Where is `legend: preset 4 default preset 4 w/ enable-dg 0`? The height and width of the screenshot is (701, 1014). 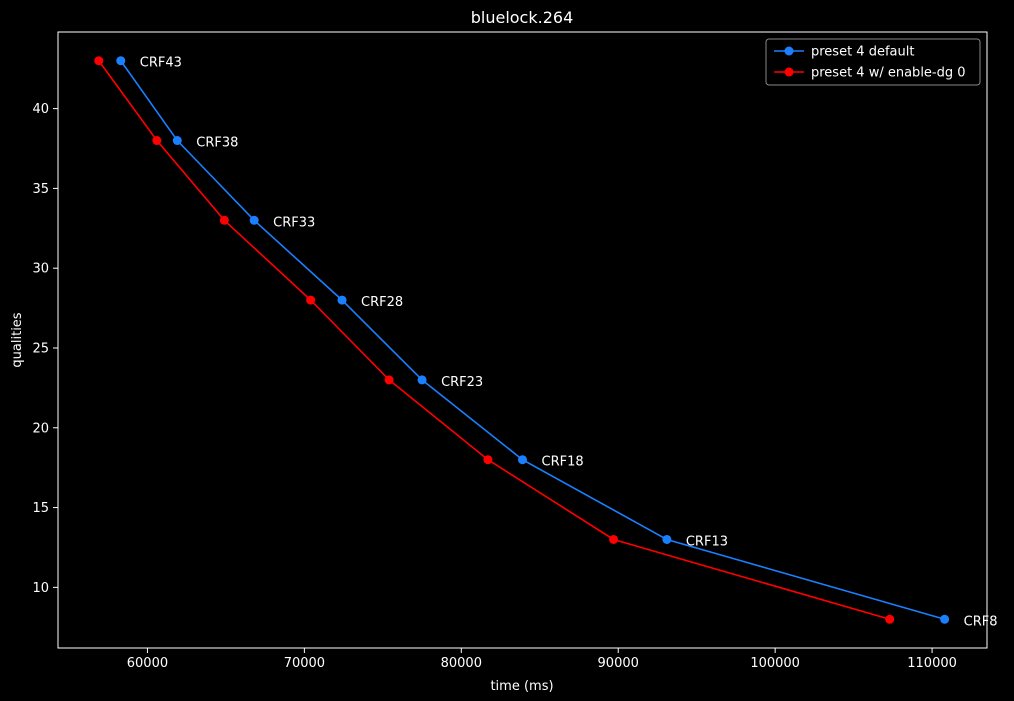
legend: preset 4 default preset 4 w/ enable-dg 0 is located at coordinates (873, 62).